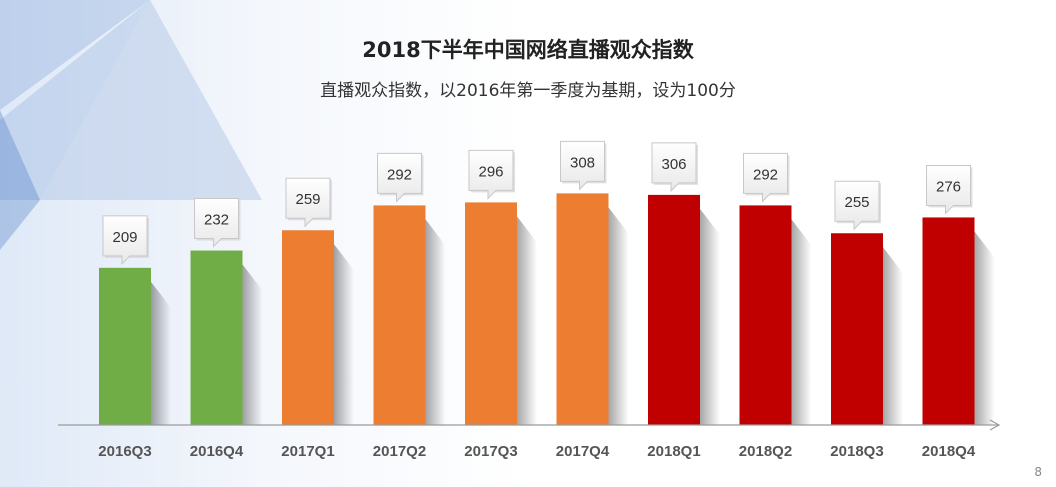 The width and height of the screenshot is (1056, 487). I want to click on data-label: 296, so click(490, 171).